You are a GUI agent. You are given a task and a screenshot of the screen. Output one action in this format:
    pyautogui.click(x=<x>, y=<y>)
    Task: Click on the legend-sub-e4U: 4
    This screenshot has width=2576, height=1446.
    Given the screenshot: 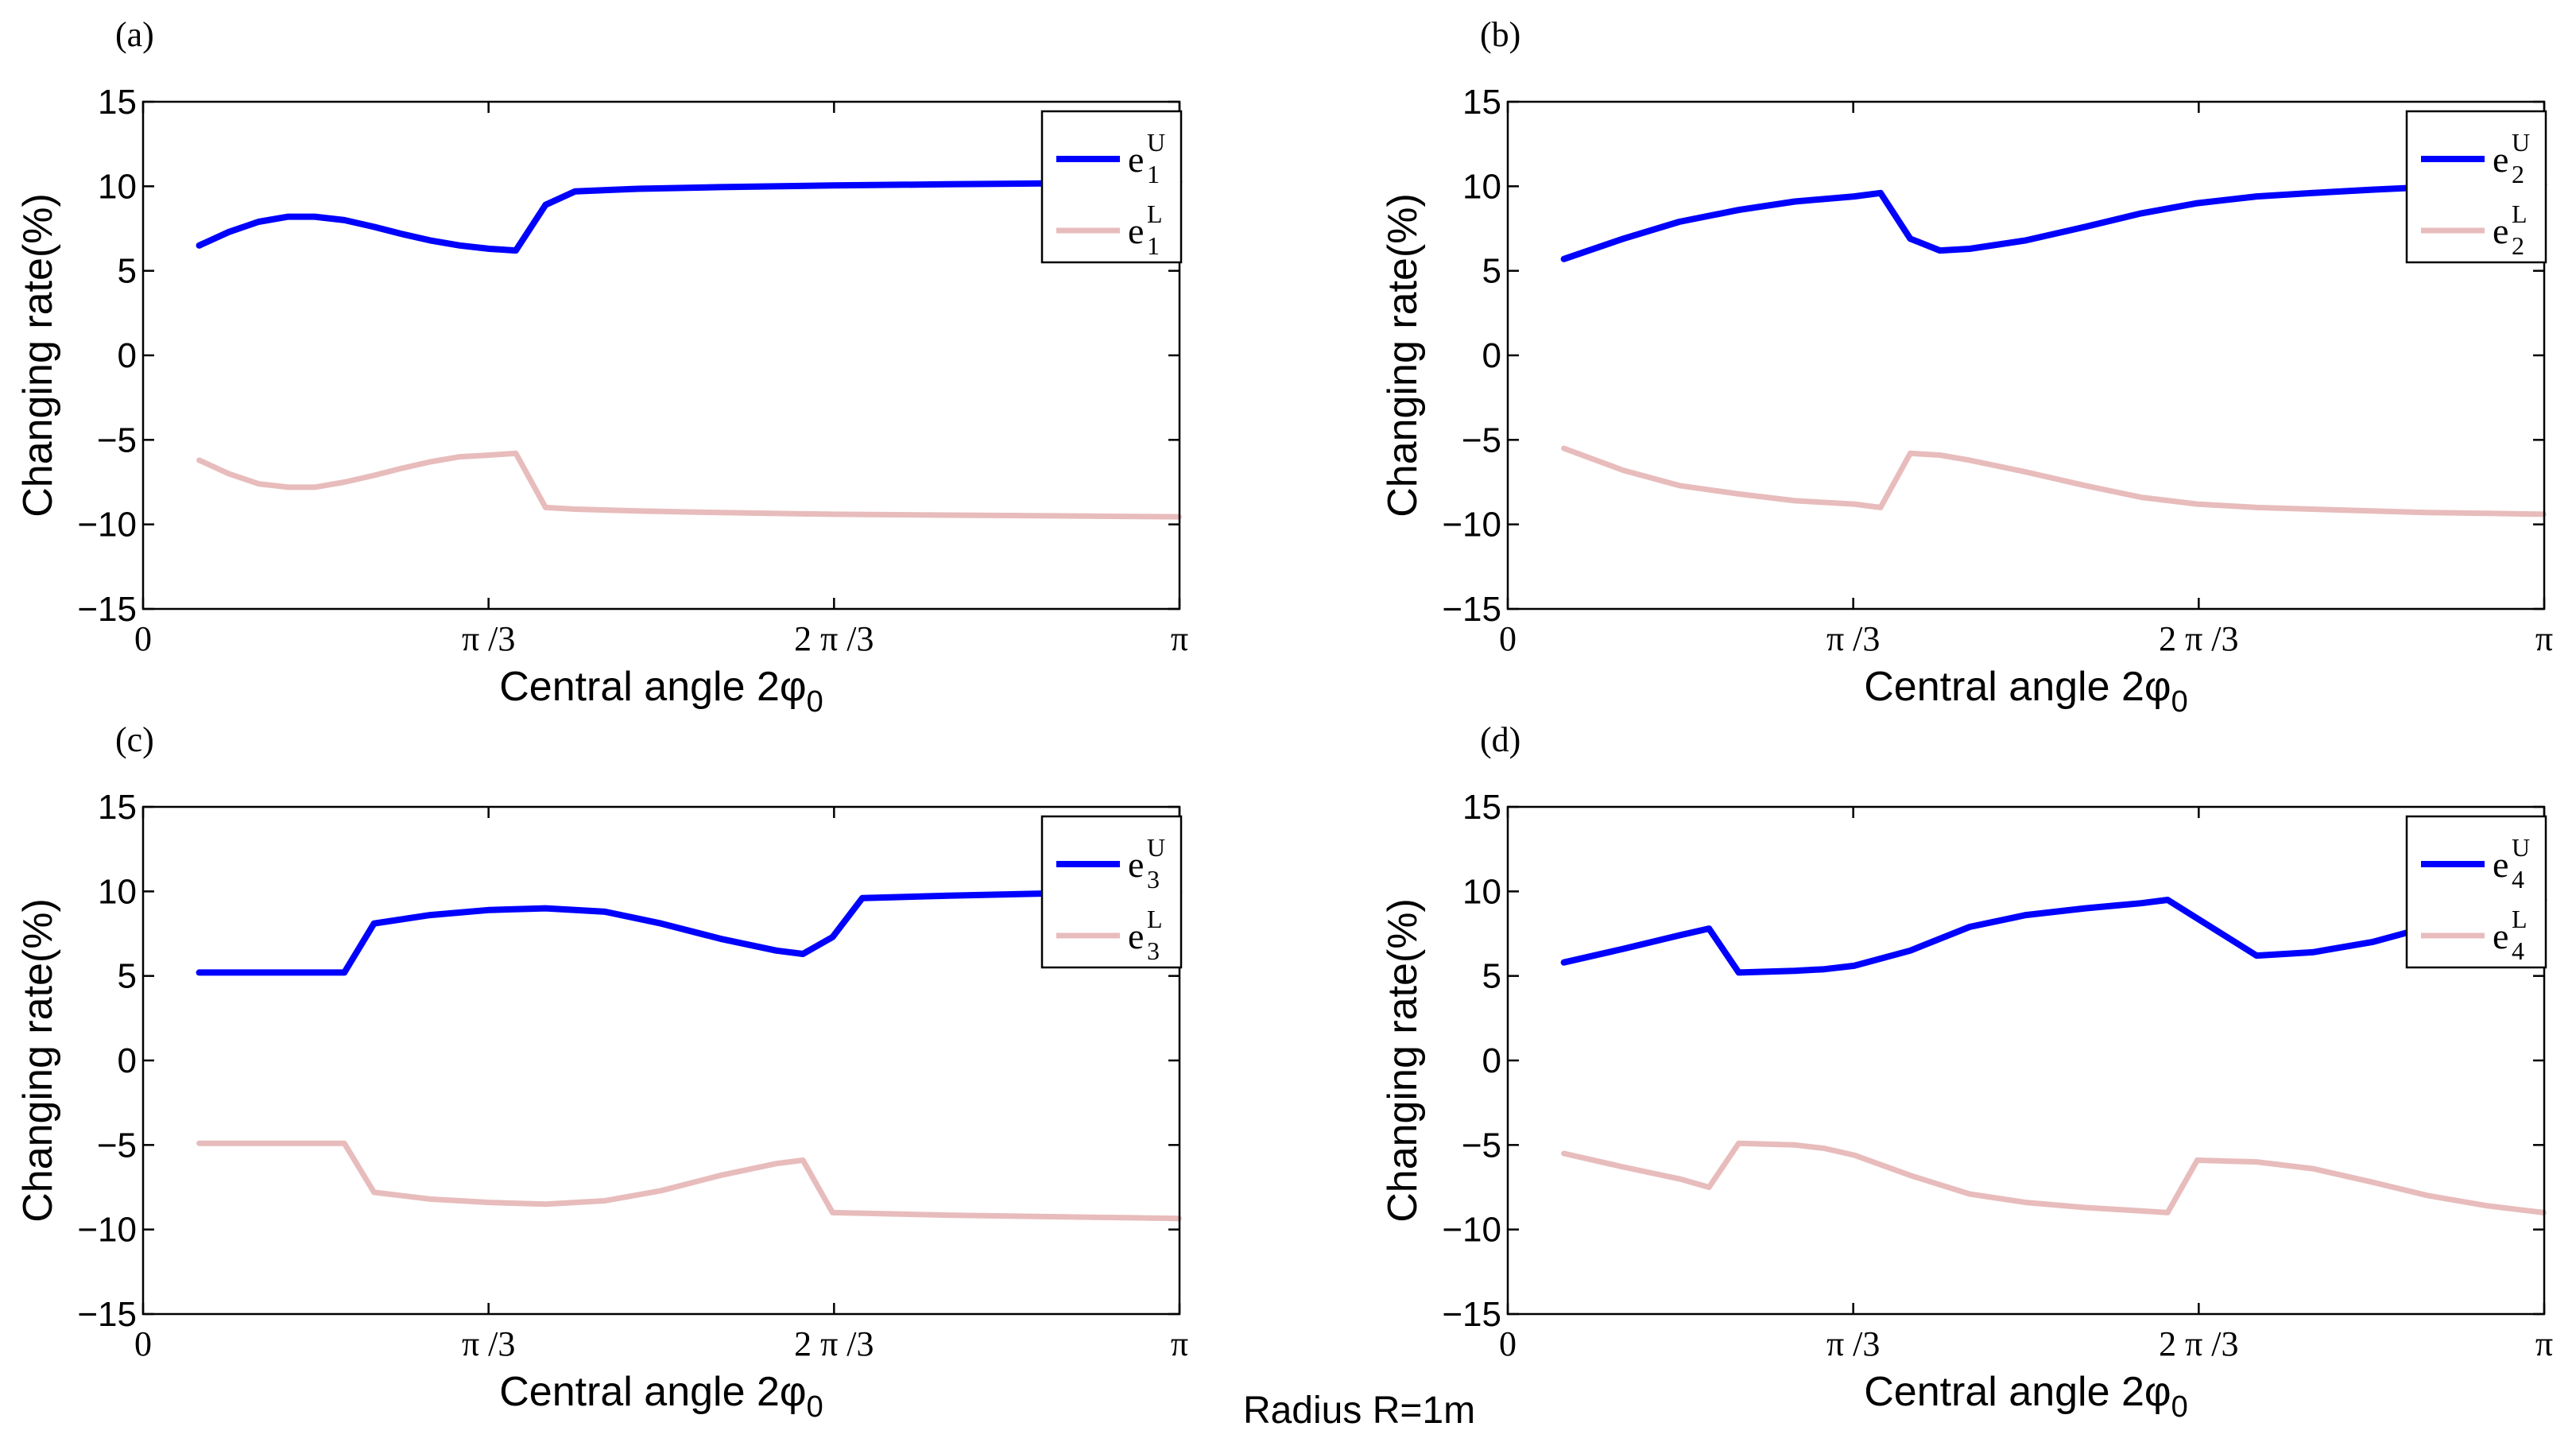 What is the action you would take?
    pyautogui.click(x=2518, y=879)
    